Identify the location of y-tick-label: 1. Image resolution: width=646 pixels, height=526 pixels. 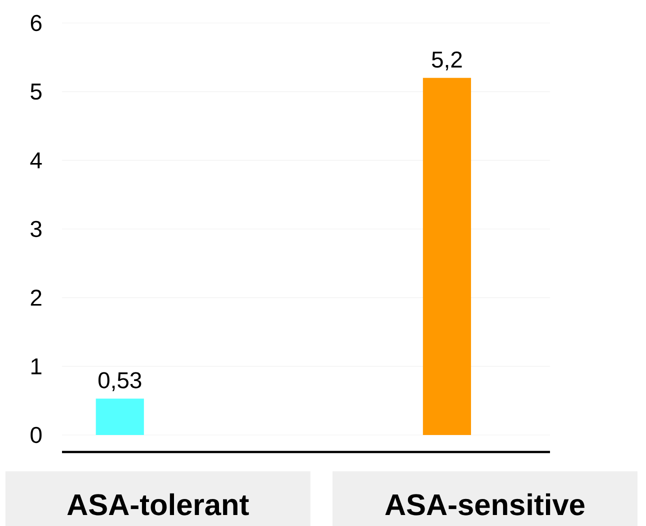
(36, 366).